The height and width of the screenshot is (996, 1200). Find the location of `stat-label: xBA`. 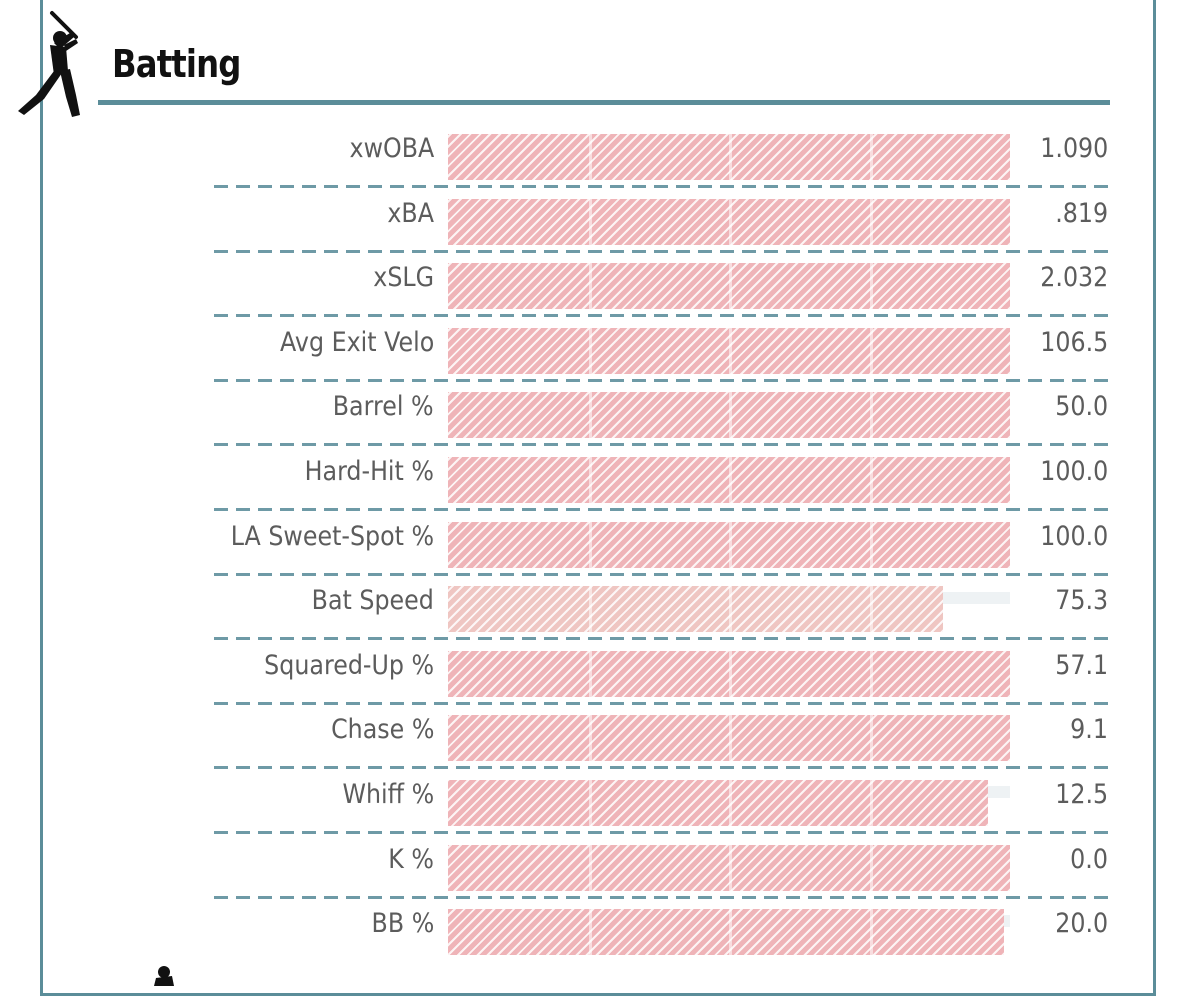

stat-label: xBA is located at coordinates (410, 213).